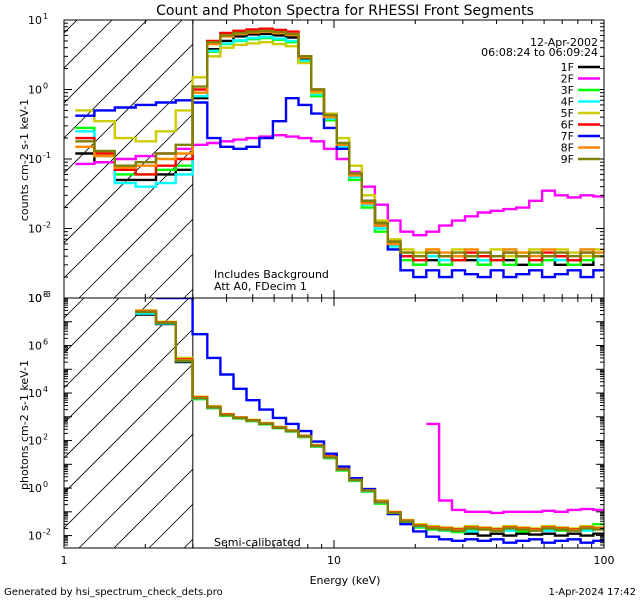 This screenshot has height=600, width=640. Describe the element at coordinates (45, 389) in the screenshot. I see `y-tick-exponent: 4` at that location.